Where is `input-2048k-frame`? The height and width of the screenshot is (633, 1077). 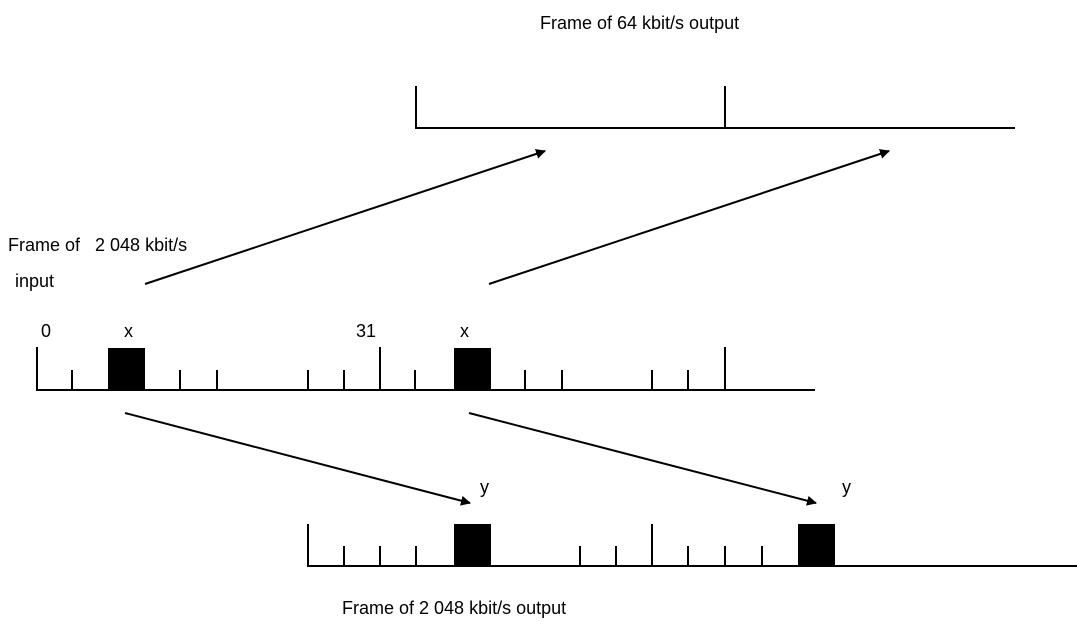 input-2048k-frame is located at coordinates (425, 369).